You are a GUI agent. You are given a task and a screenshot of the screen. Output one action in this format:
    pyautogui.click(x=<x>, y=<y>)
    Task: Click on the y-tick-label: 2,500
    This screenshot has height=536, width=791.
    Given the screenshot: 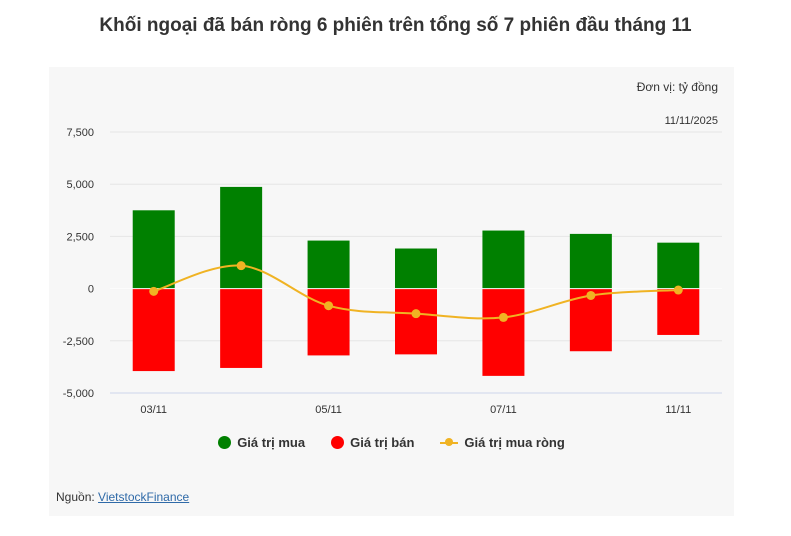 What is the action you would take?
    pyautogui.click(x=80, y=237)
    